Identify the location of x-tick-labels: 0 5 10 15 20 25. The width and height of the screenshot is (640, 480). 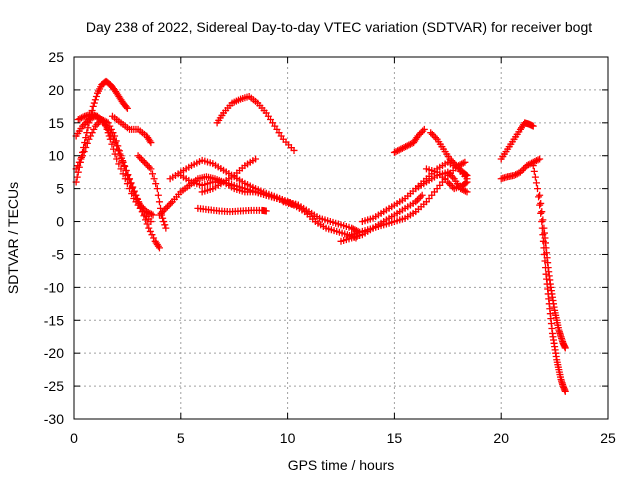
(343, 438).